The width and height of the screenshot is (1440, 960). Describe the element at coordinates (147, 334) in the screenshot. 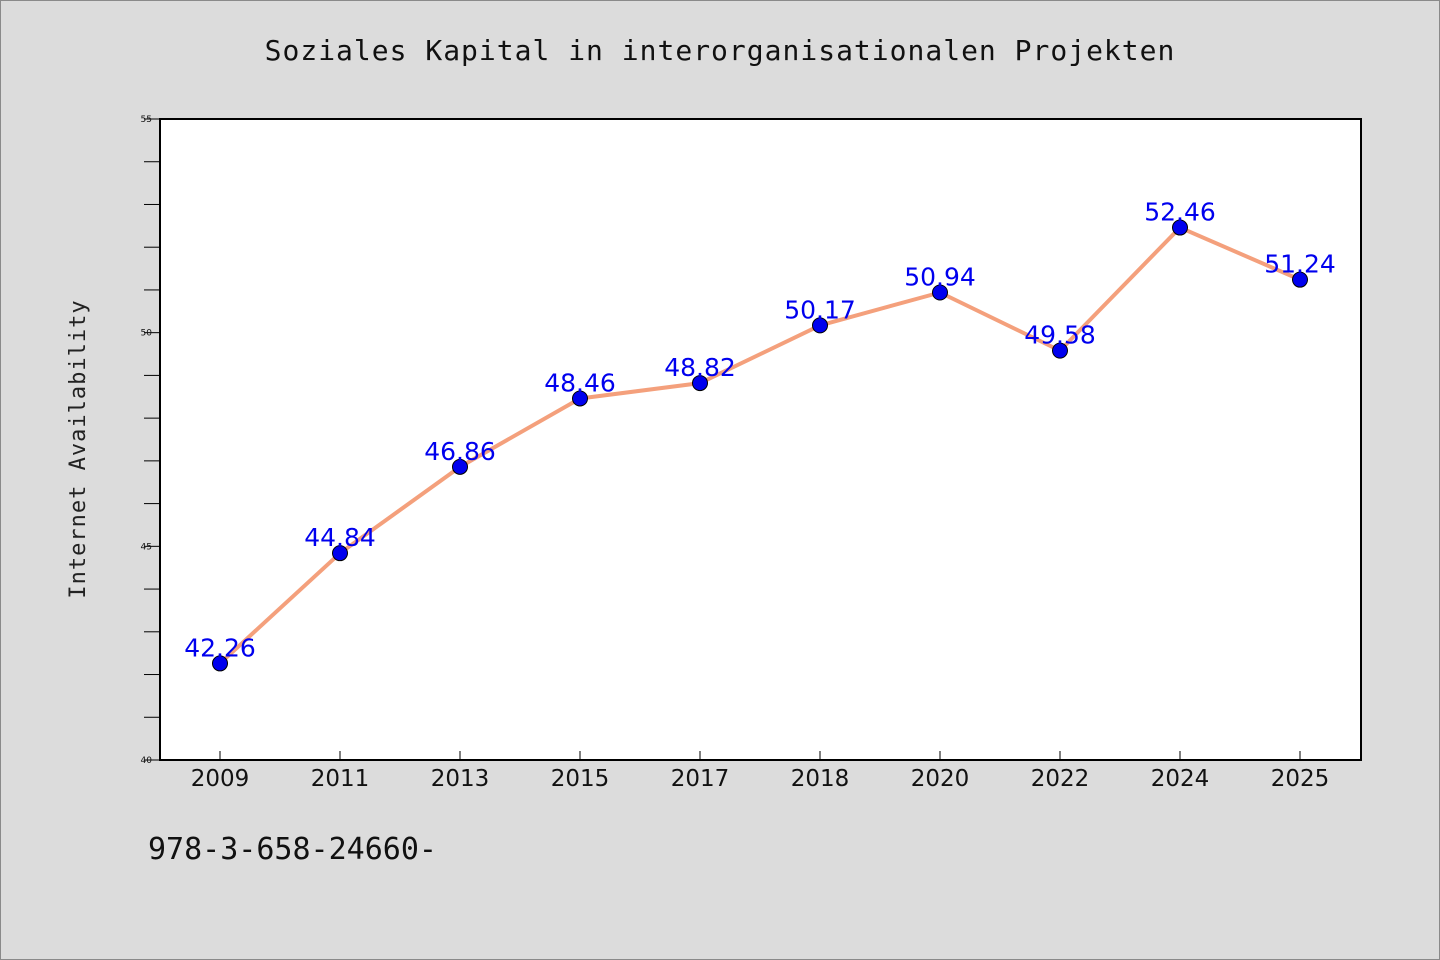

I see `y-tick-label: 50` at that location.